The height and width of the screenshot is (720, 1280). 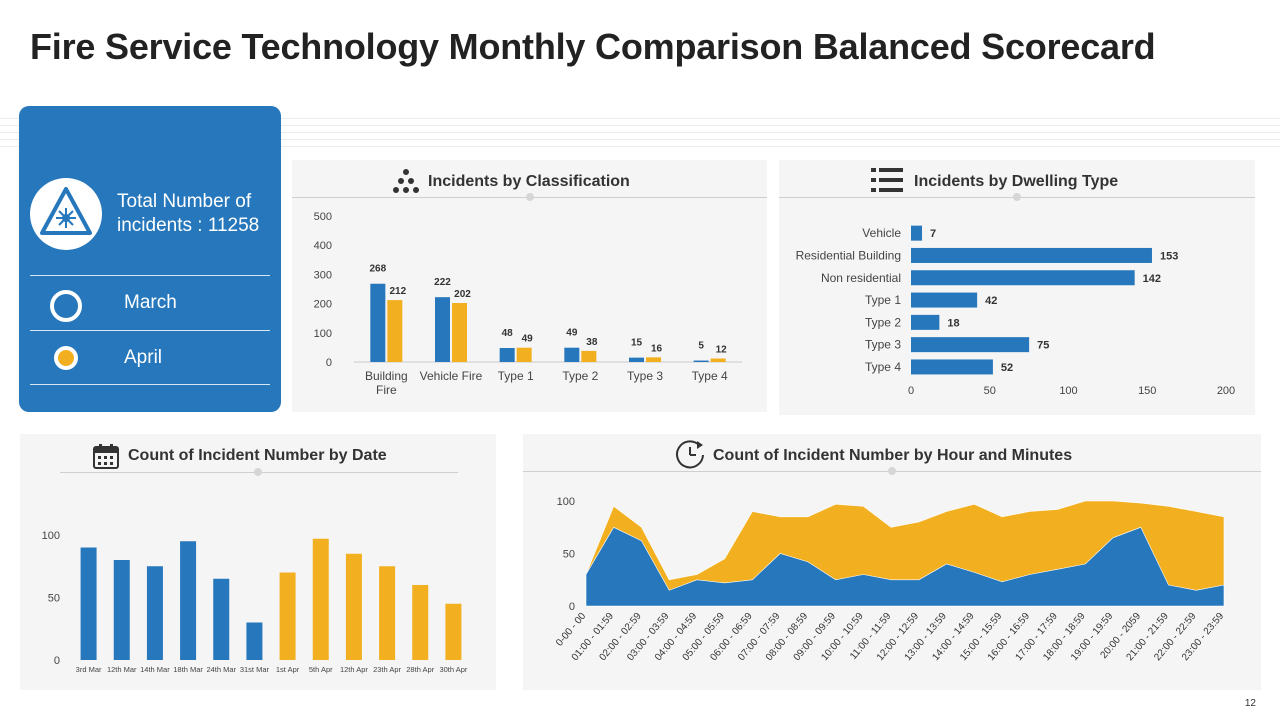 I want to click on x-tick-label: 28th Apr, so click(x=420, y=669).